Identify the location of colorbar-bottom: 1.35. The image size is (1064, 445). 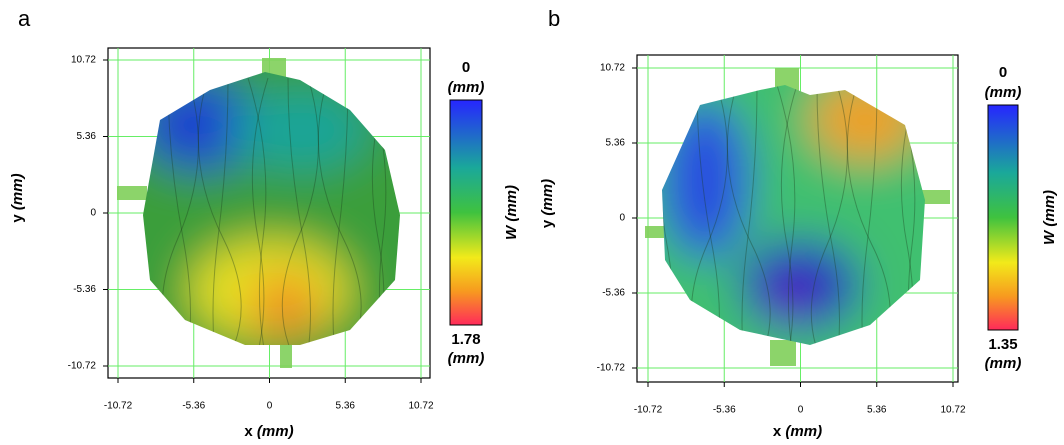
(1002, 344).